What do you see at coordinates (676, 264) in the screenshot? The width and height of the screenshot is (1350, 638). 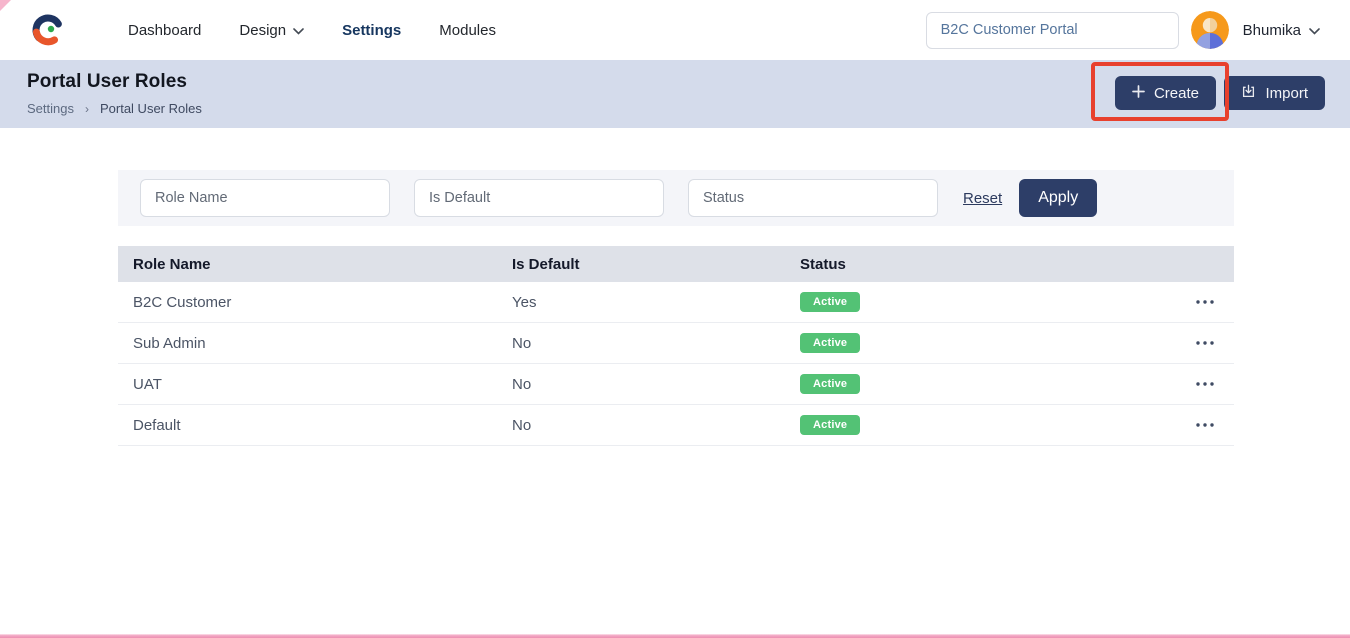 I see `table-header-row: Role Name Is Default Status` at bounding box center [676, 264].